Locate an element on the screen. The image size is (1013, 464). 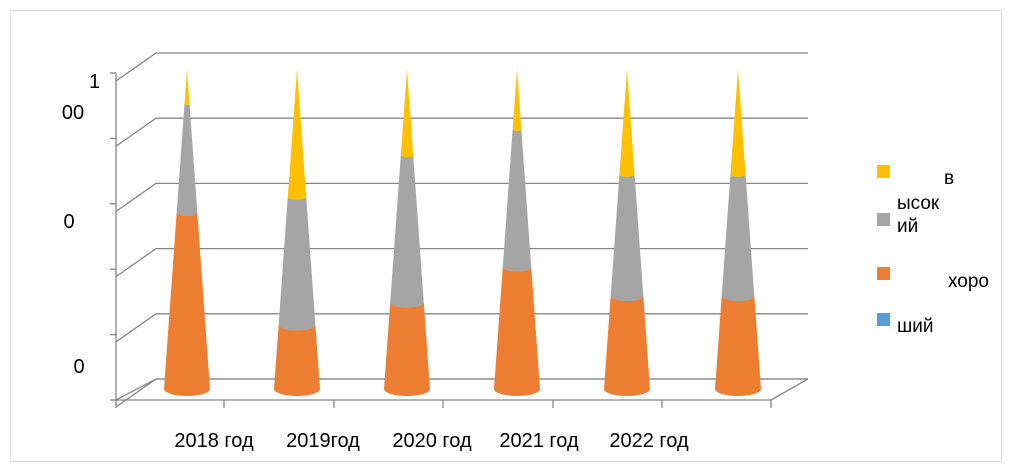
x-tick-label: 2021 год is located at coordinates (539, 441).